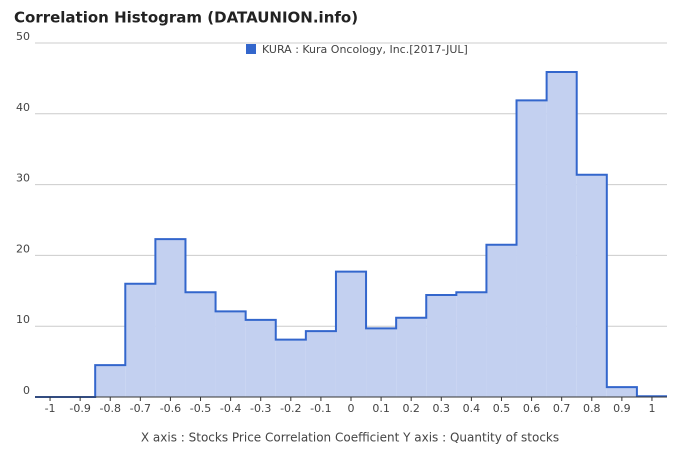 The height and width of the screenshot is (466, 680). What do you see at coordinates (251, 49) in the screenshot?
I see `legend-swatch` at bounding box center [251, 49].